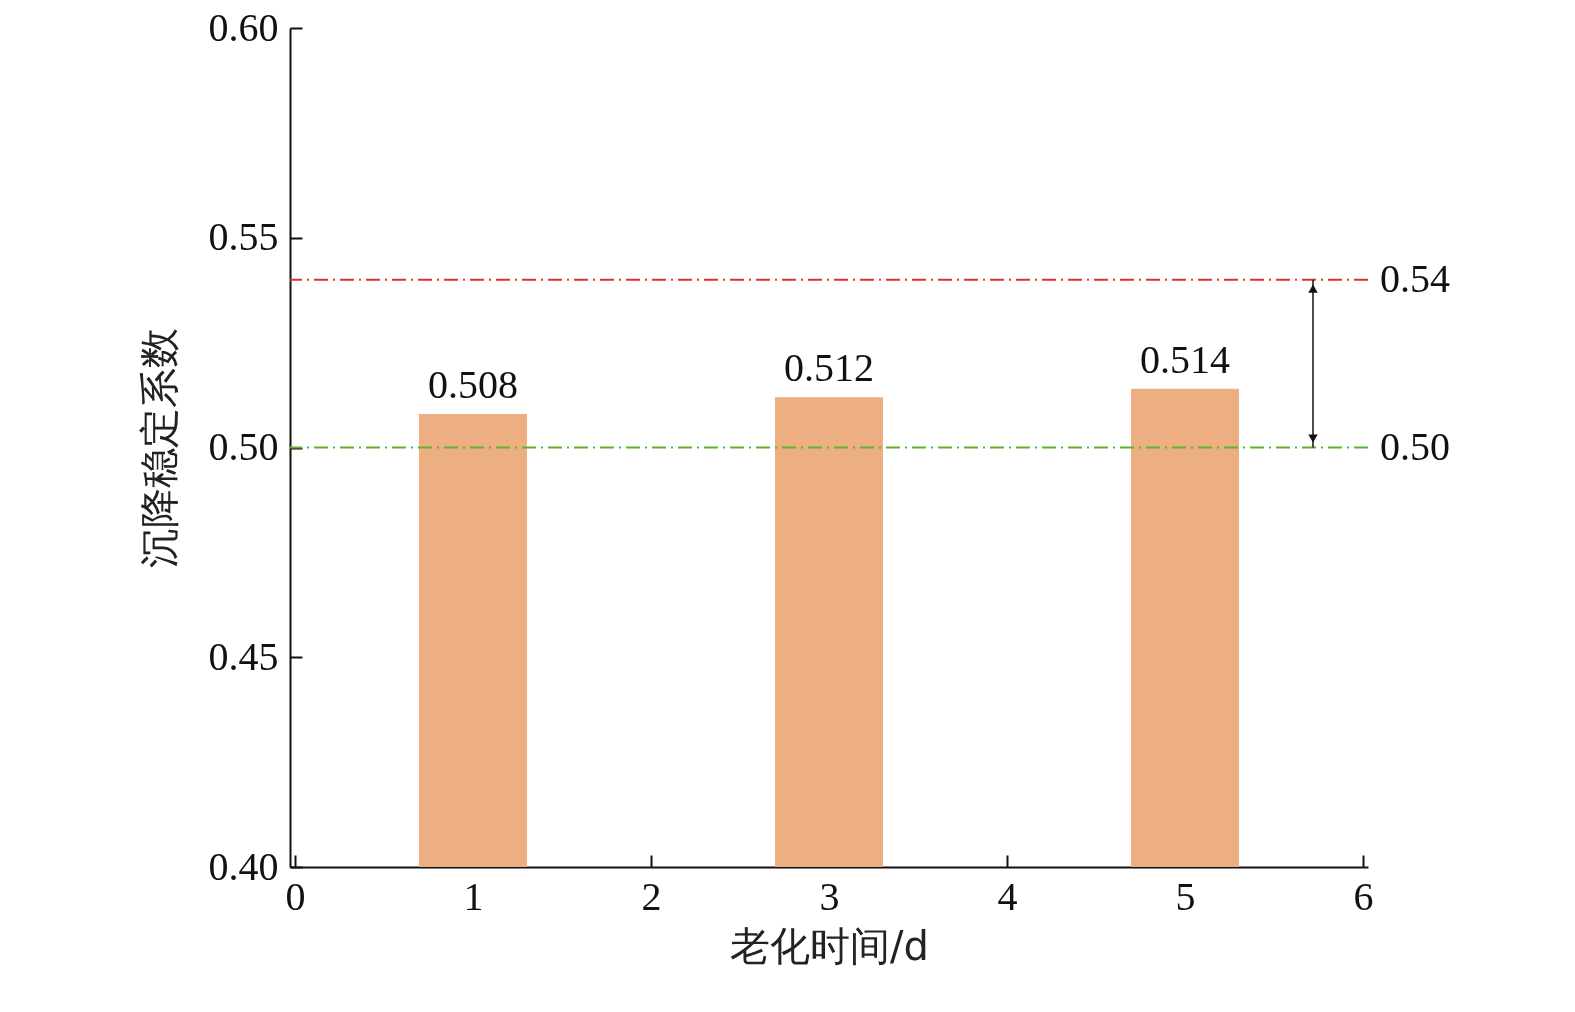 The height and width of the screenshot is (1012, 1575). Describe the element at coordinates (295, 896) in the screenshot. I see `x-tick-label: 0` at that location.